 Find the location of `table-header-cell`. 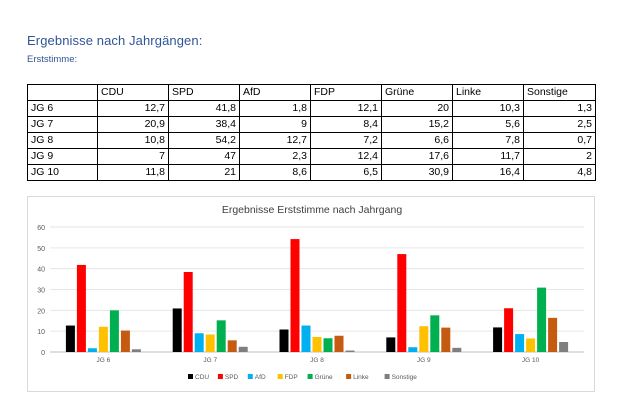

table-header-cell is located at coordinates (62, 92).